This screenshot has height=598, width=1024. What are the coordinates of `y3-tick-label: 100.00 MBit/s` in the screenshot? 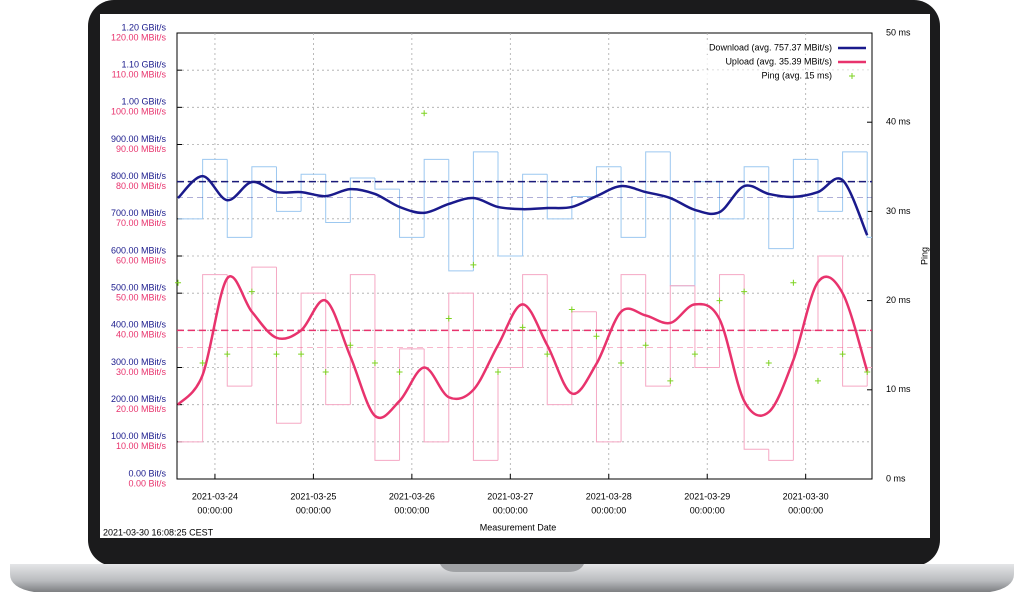 It's located at (139, 112).